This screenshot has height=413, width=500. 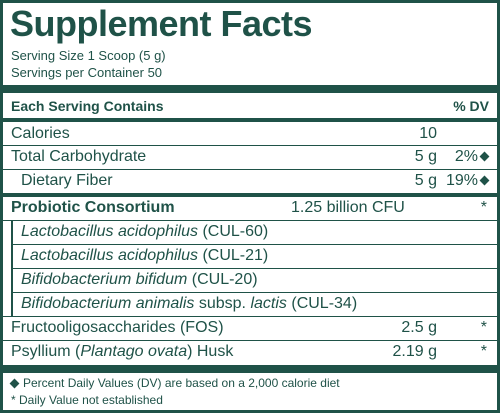 I want to click on header-dv: % DV, so click(x=471, y=106).